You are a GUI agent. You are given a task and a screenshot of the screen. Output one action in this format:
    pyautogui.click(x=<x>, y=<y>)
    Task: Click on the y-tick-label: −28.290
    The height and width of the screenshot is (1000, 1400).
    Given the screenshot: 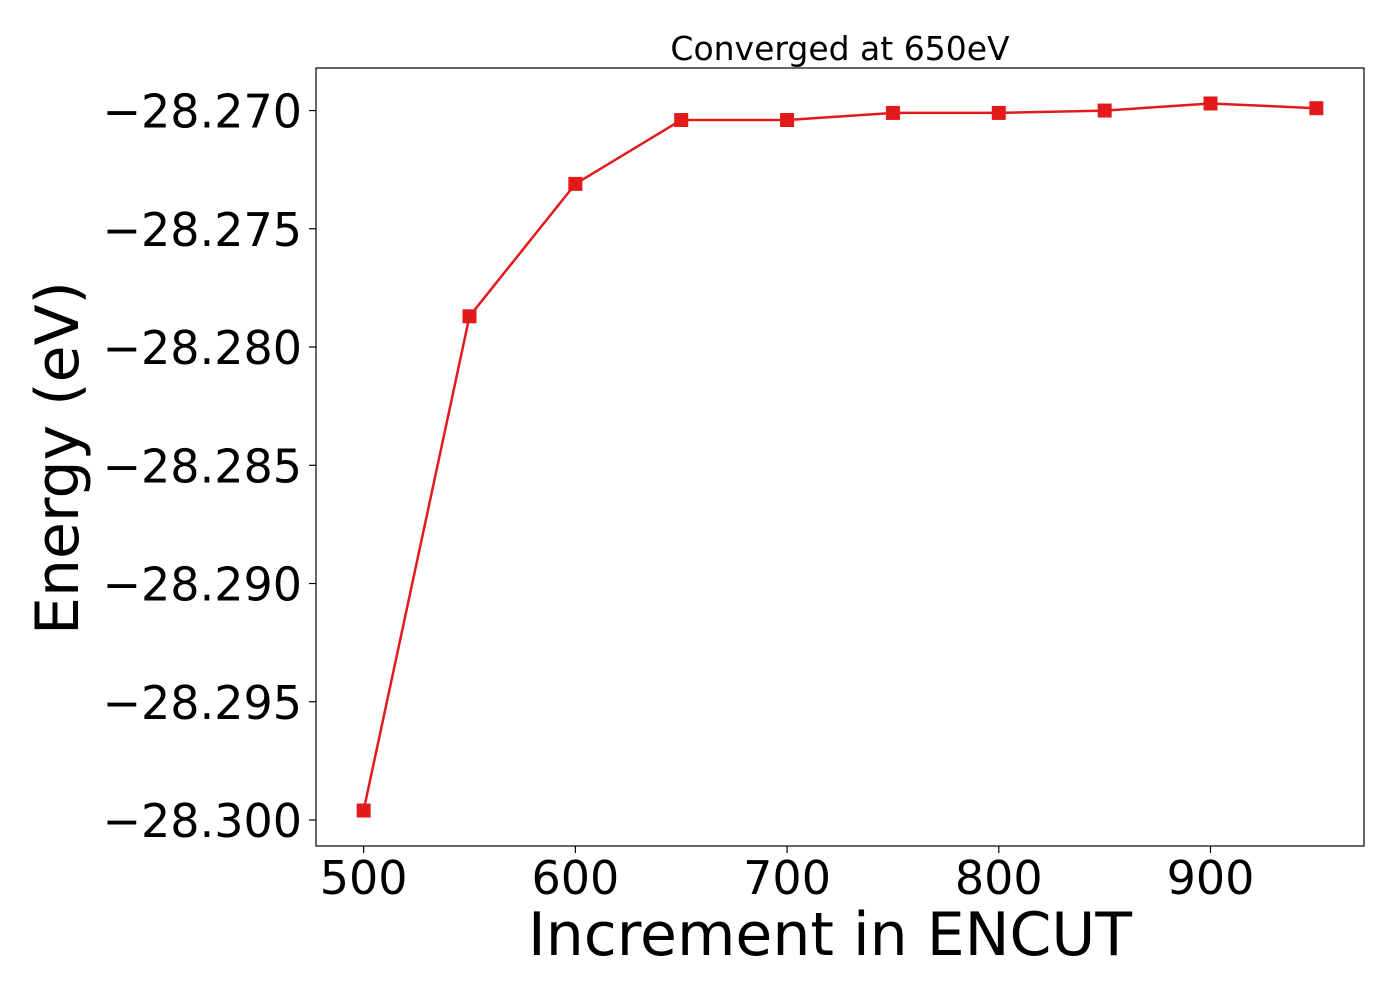 What is the action you would take?
    pyautogui.click(x=203, y=585)
    